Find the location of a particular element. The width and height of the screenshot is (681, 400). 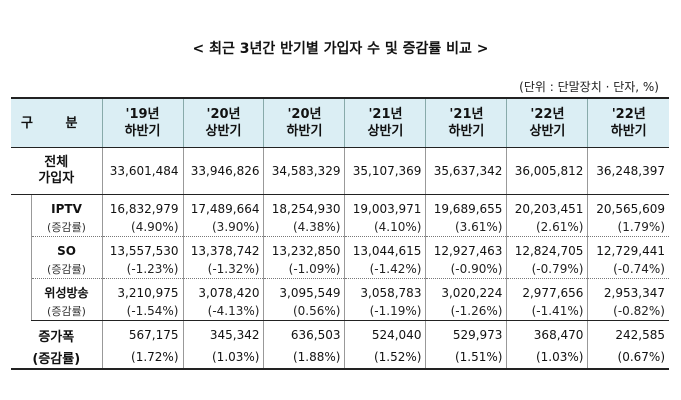

table-cell: 35,107,369 is located at coordinates (385, 171).